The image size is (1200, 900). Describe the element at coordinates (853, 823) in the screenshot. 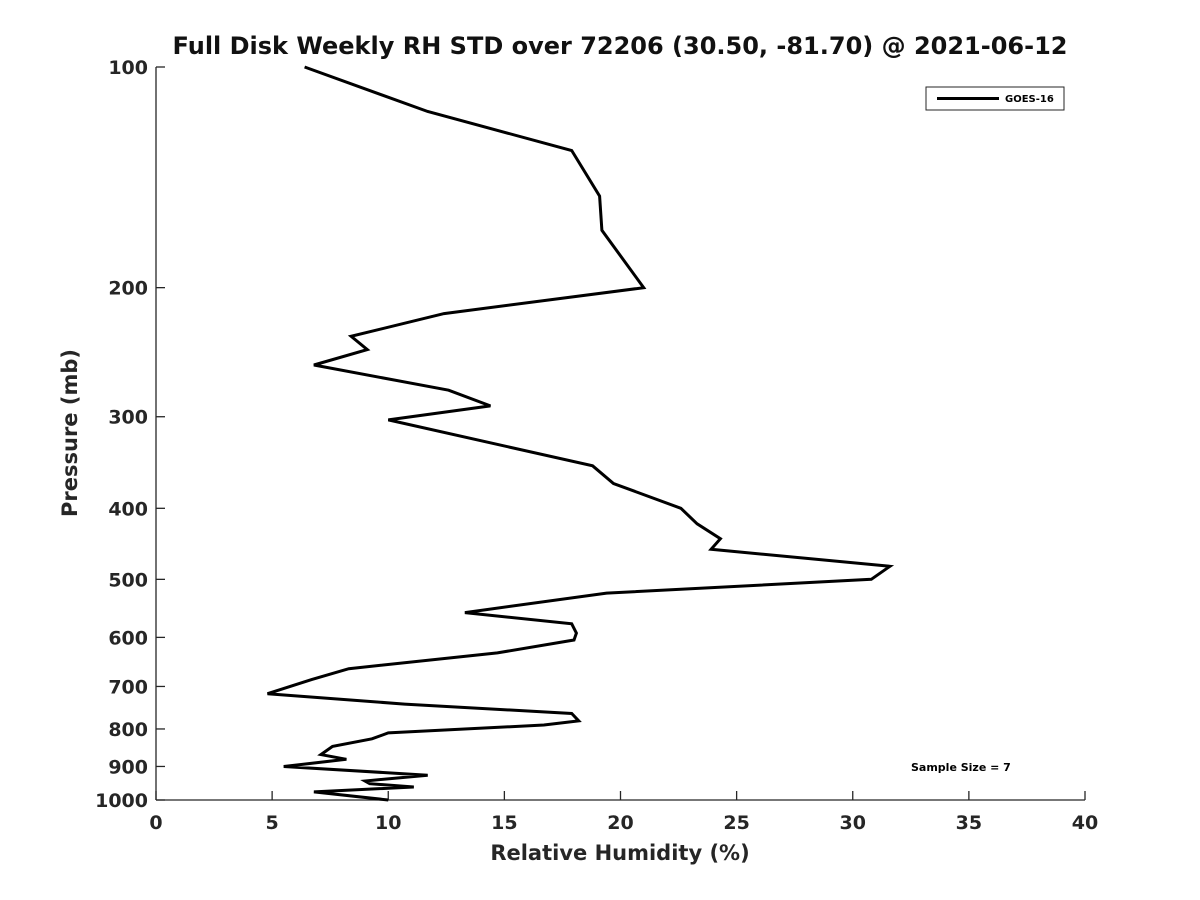

I see `x-tick-label: 30` at that location.